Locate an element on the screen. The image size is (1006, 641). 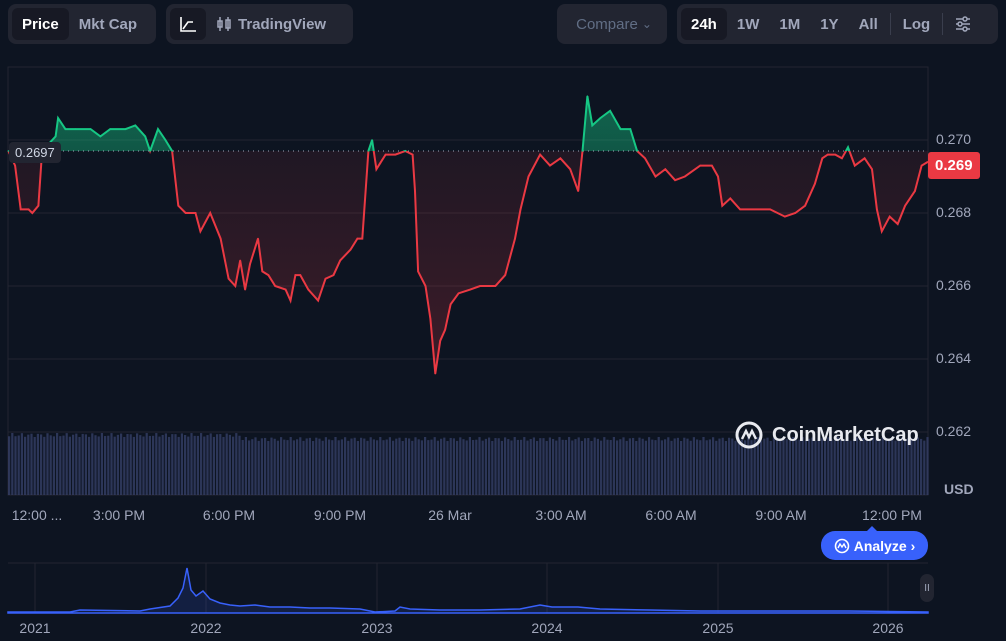
chevron-down-icon: ⌄ is located at coordinates (646, 24).